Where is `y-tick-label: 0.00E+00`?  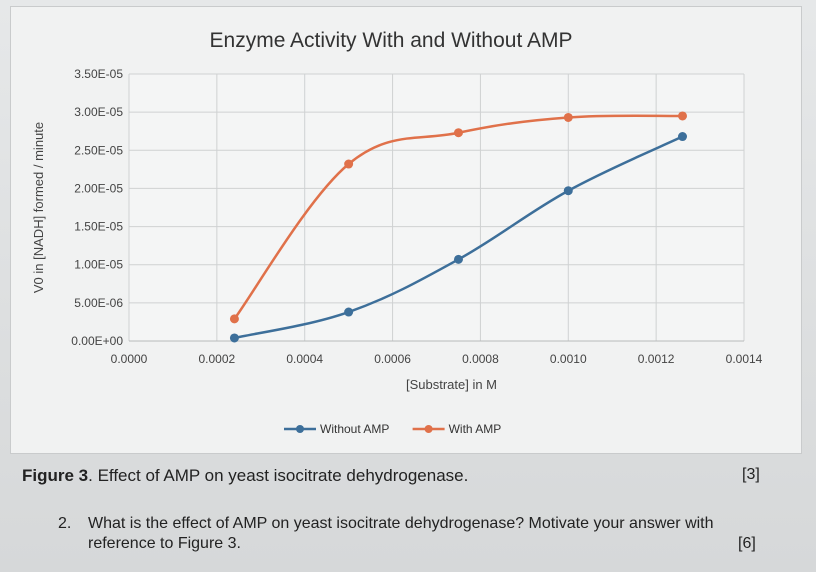 y-tick-label: 0.00E+00 is located at coordinates (97, 341).